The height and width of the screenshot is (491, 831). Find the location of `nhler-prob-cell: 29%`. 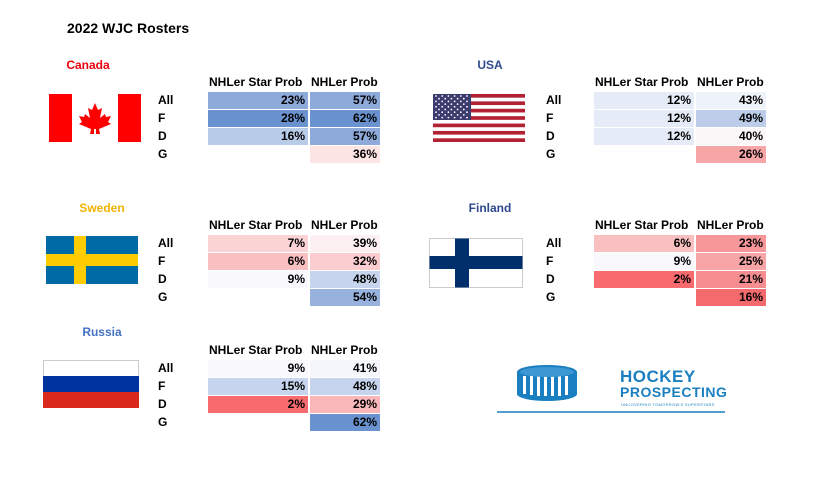

nhler-prob-cell: 29% is located at coordinates (345, 404).